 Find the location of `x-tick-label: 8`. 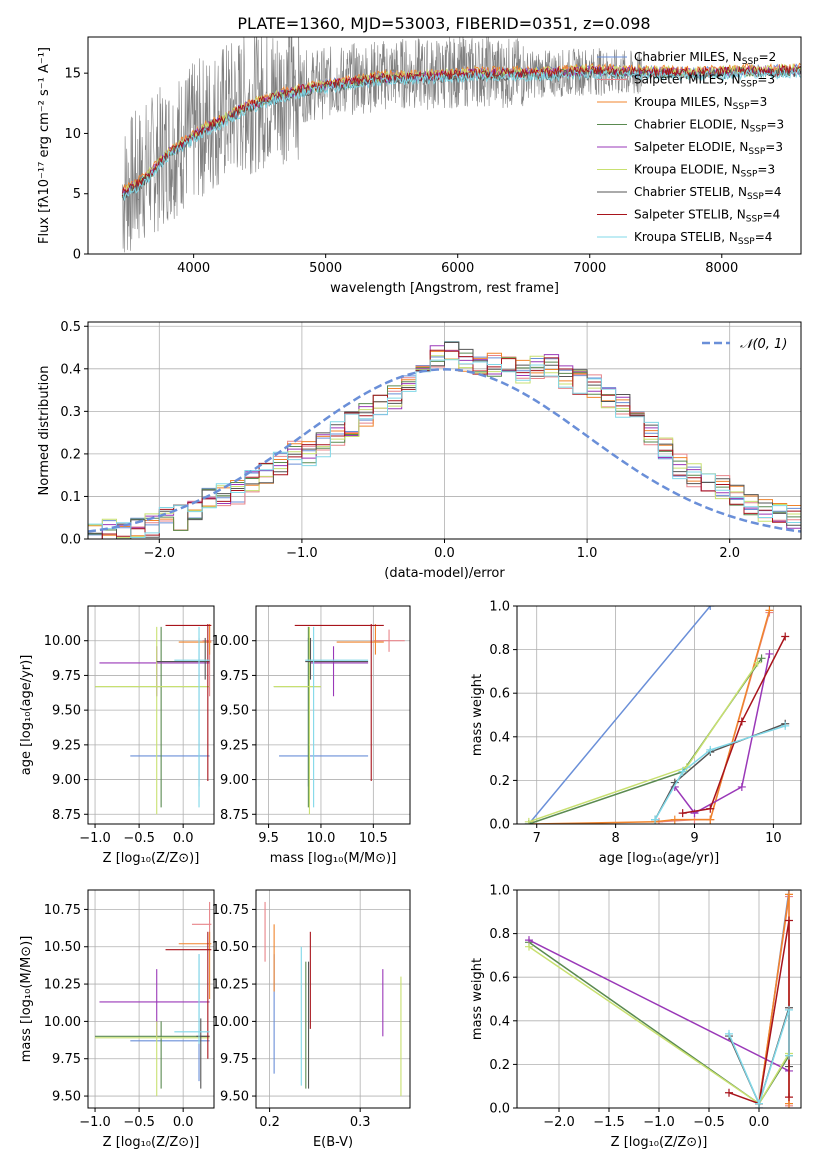

x-tick-label: 8 is located at coordinates (615, 838).